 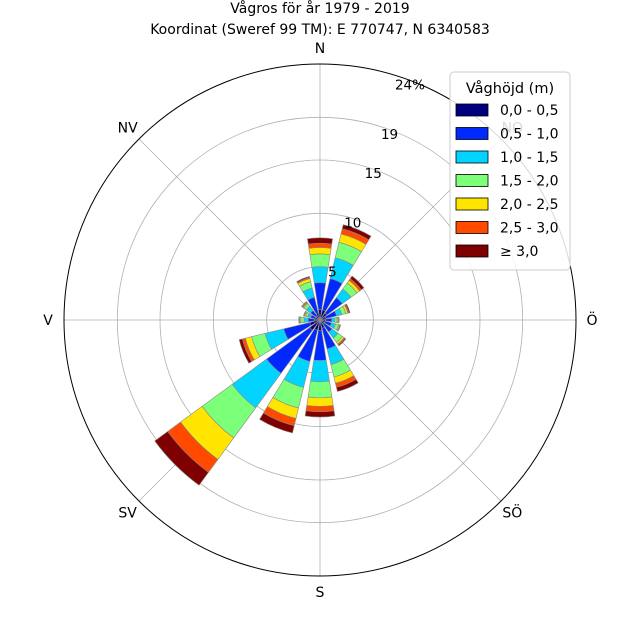 I want to click on legend-label-5: 2,5 - 3,0, so click(x=529, y=229).